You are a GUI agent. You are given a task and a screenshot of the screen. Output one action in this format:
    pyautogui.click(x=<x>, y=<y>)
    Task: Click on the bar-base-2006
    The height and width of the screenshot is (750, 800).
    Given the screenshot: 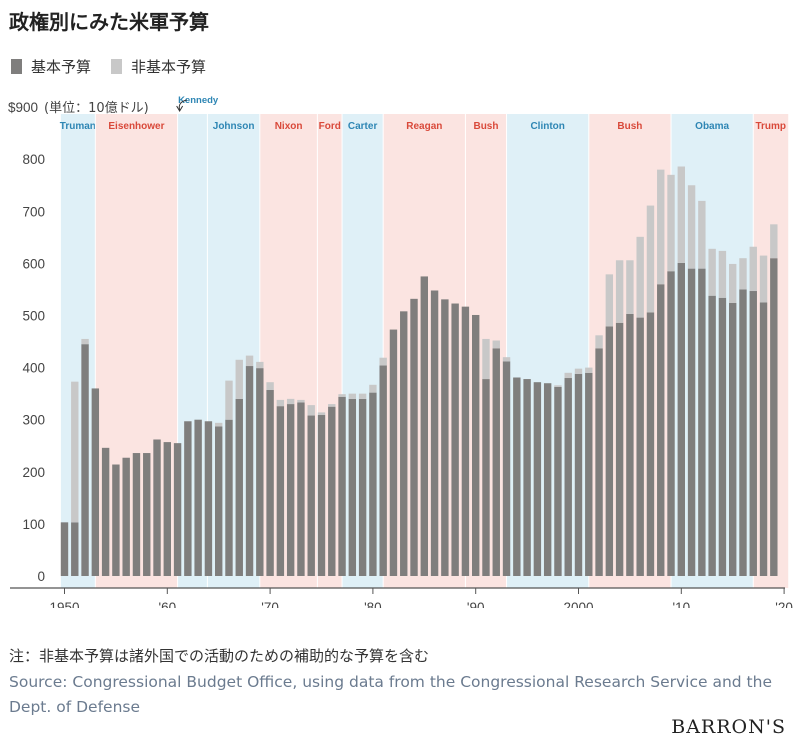 What is the action you would take?
    pyautogui.click(x=640, y=446)
    